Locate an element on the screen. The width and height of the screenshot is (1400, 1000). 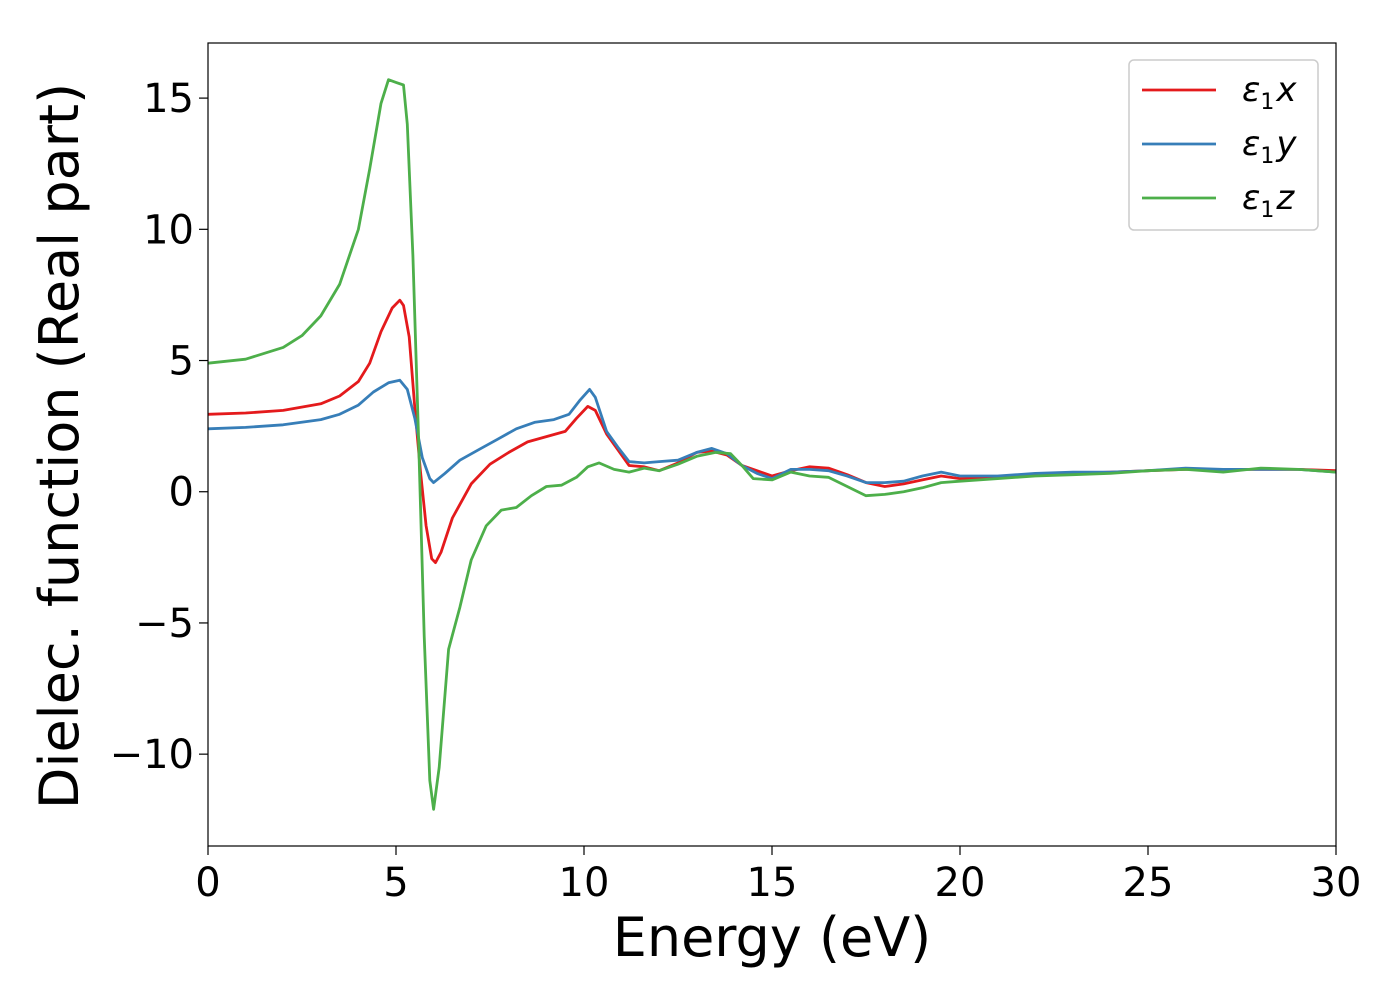
legend-label-x: ε1x is located at coordinates (1269, 92).